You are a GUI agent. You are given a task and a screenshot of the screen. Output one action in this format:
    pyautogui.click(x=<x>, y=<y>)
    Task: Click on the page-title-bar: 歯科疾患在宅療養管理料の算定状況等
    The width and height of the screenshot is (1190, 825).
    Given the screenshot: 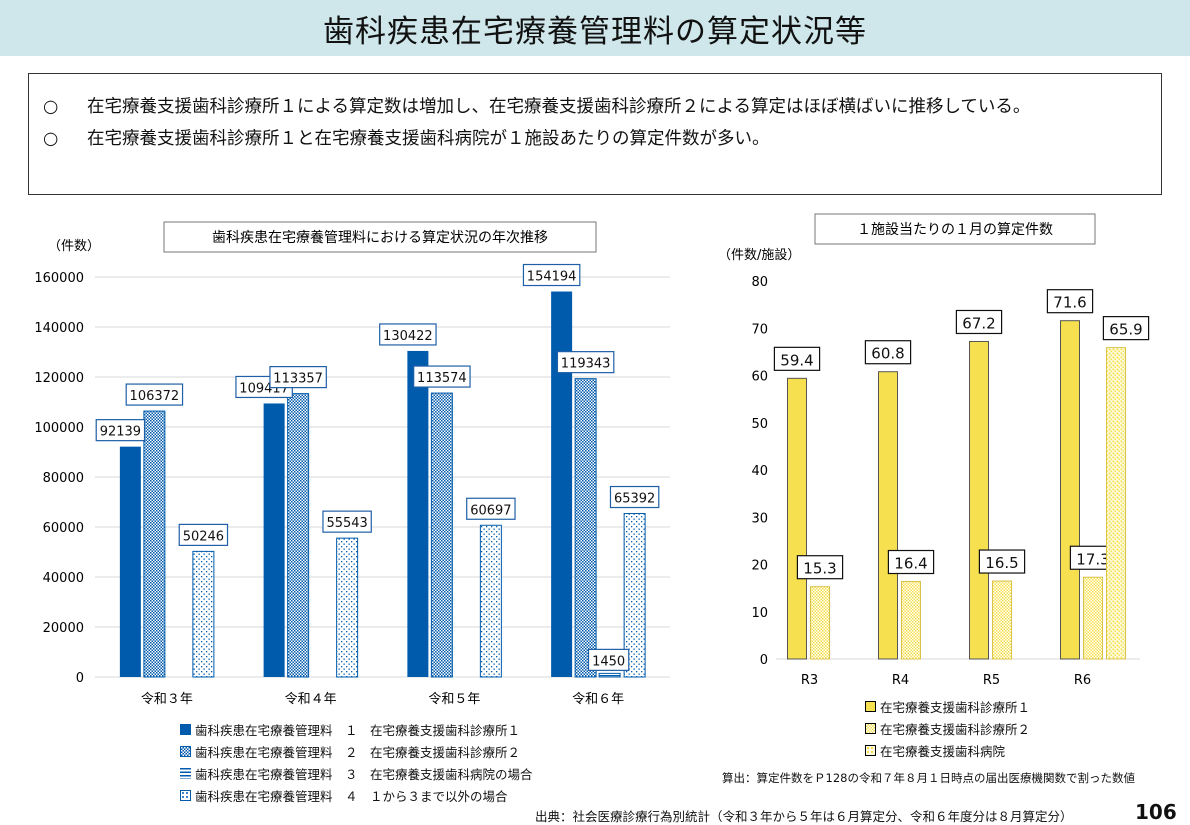 What is the action you would take?
    pyautogui.click(x=595, y=28)
    